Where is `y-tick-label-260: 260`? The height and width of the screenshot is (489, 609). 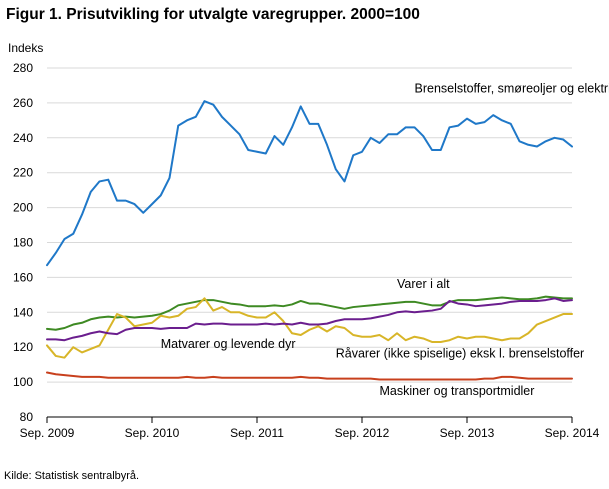
y-tick-label-260: 260 is located at coordinates (23, 103).